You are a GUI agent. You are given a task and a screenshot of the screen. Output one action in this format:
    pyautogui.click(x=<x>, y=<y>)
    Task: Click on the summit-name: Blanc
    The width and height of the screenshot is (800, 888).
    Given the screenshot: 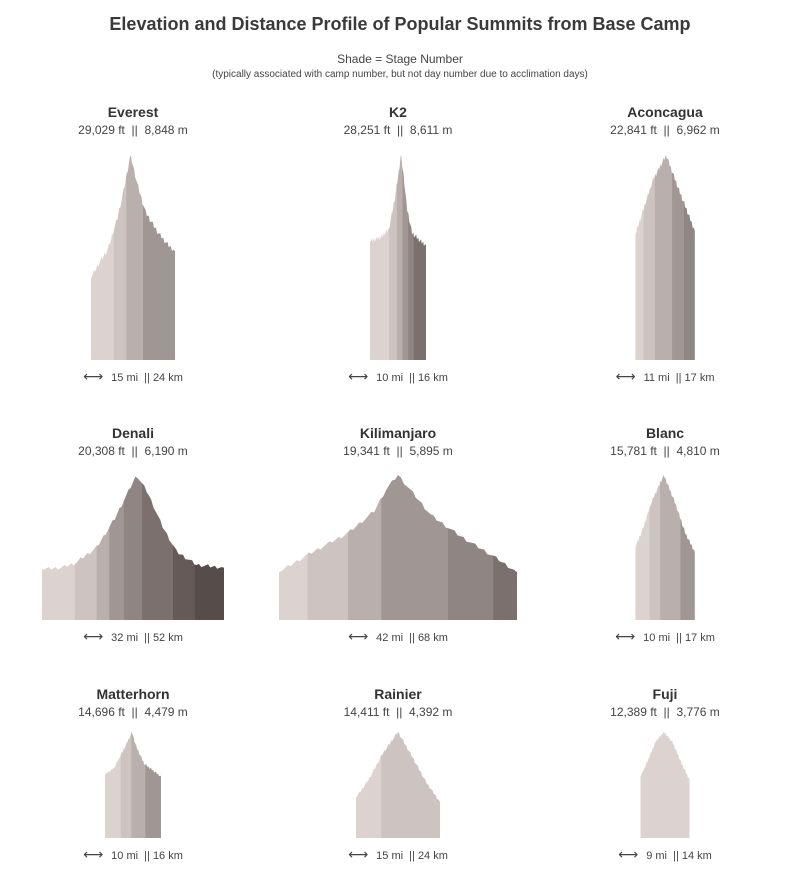 What is the action you would take?
    pyautogui.click(x=665, y=433)
    